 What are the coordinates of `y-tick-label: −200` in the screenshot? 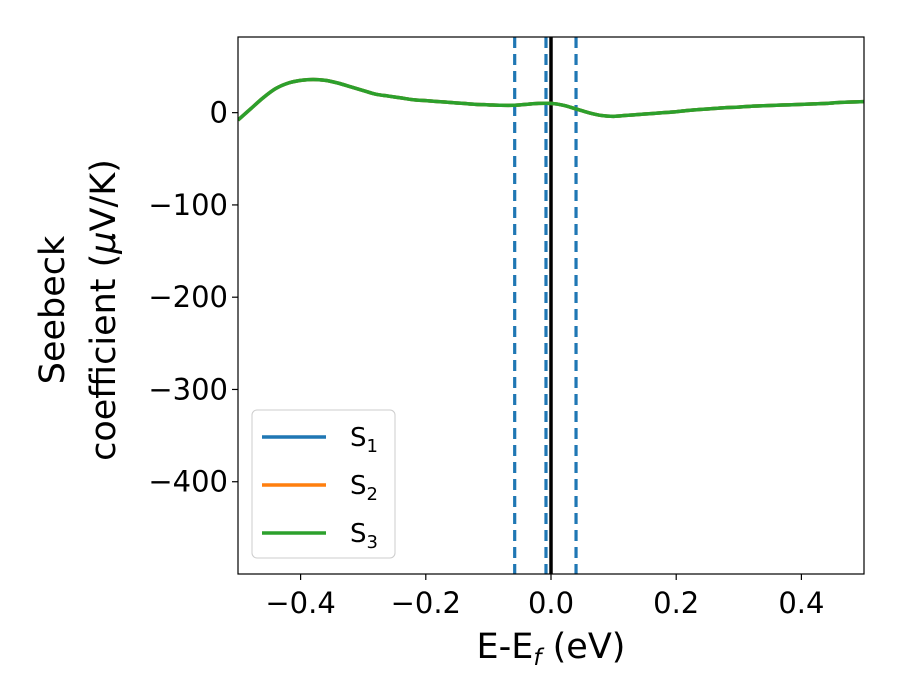 It's located at (188, 297).